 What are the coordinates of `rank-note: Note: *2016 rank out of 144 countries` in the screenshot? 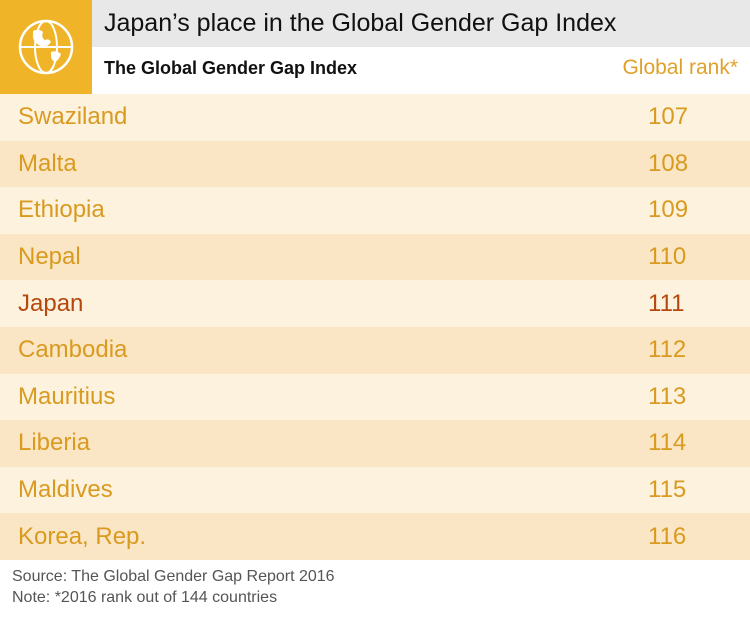 It's located at (145, 597).